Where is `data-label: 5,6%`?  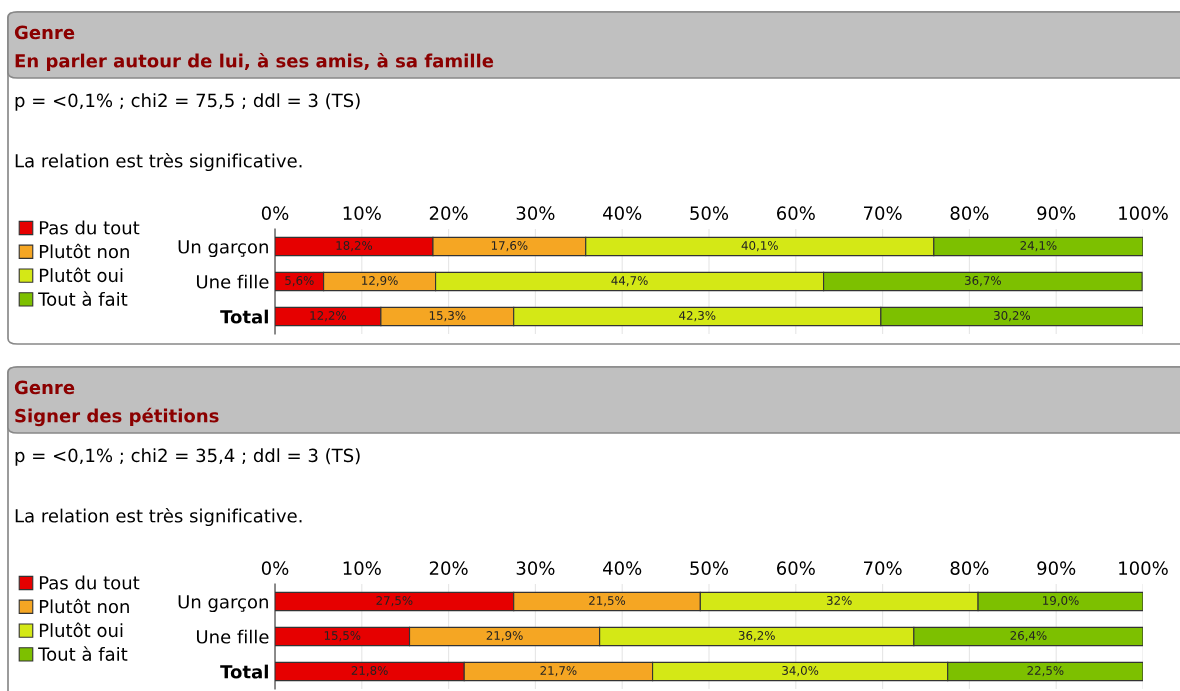 data-label: 5,6% is located at coordinates (299, 281).